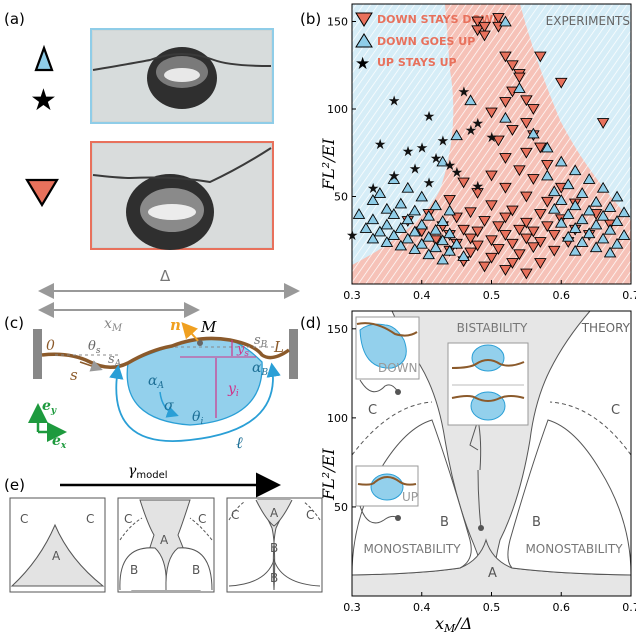 The height and width of the screenshot is (634, 636). What do you see at coordinates (115, 360) in the screenshot?
I see `label-sA: sA` at bounding box center [115, 360].